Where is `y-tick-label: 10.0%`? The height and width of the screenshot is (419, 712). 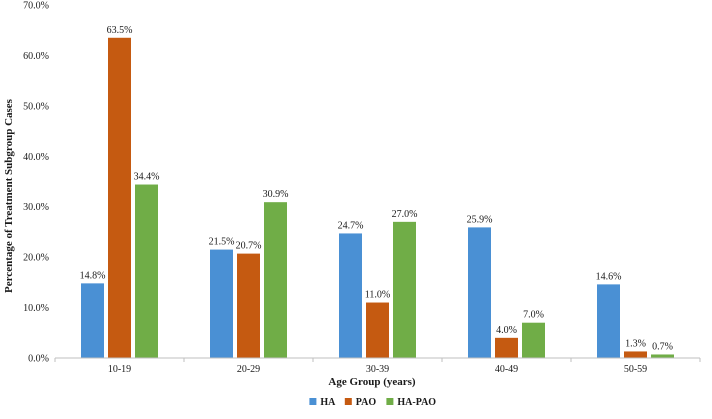 y-tick-label: 10.0% is located at coordinates (36, 308).